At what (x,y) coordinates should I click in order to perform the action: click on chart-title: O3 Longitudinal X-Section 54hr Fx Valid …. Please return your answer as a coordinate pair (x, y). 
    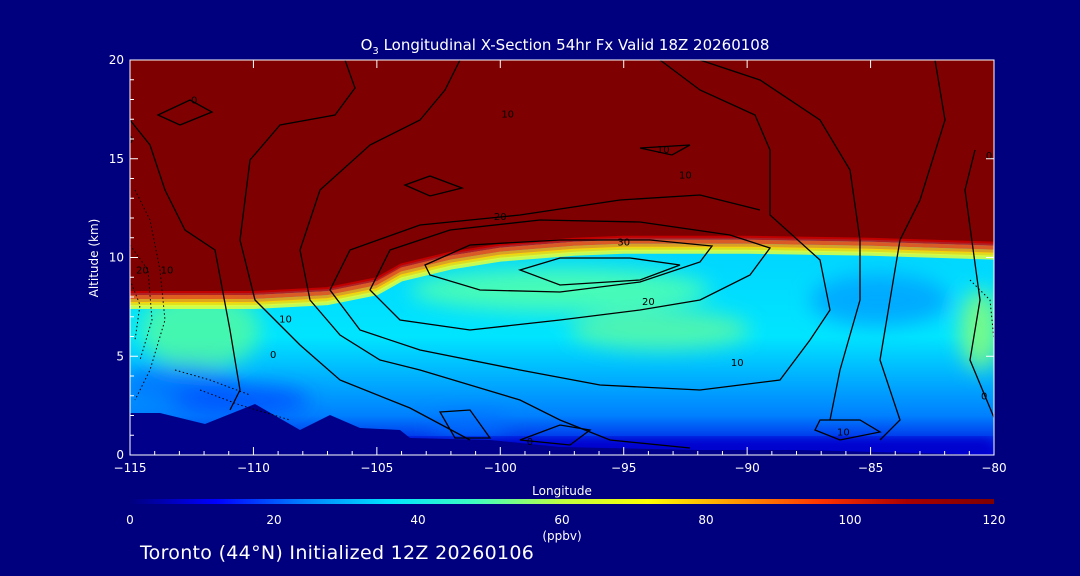
    Looking at the image, I should click on (565, 46).